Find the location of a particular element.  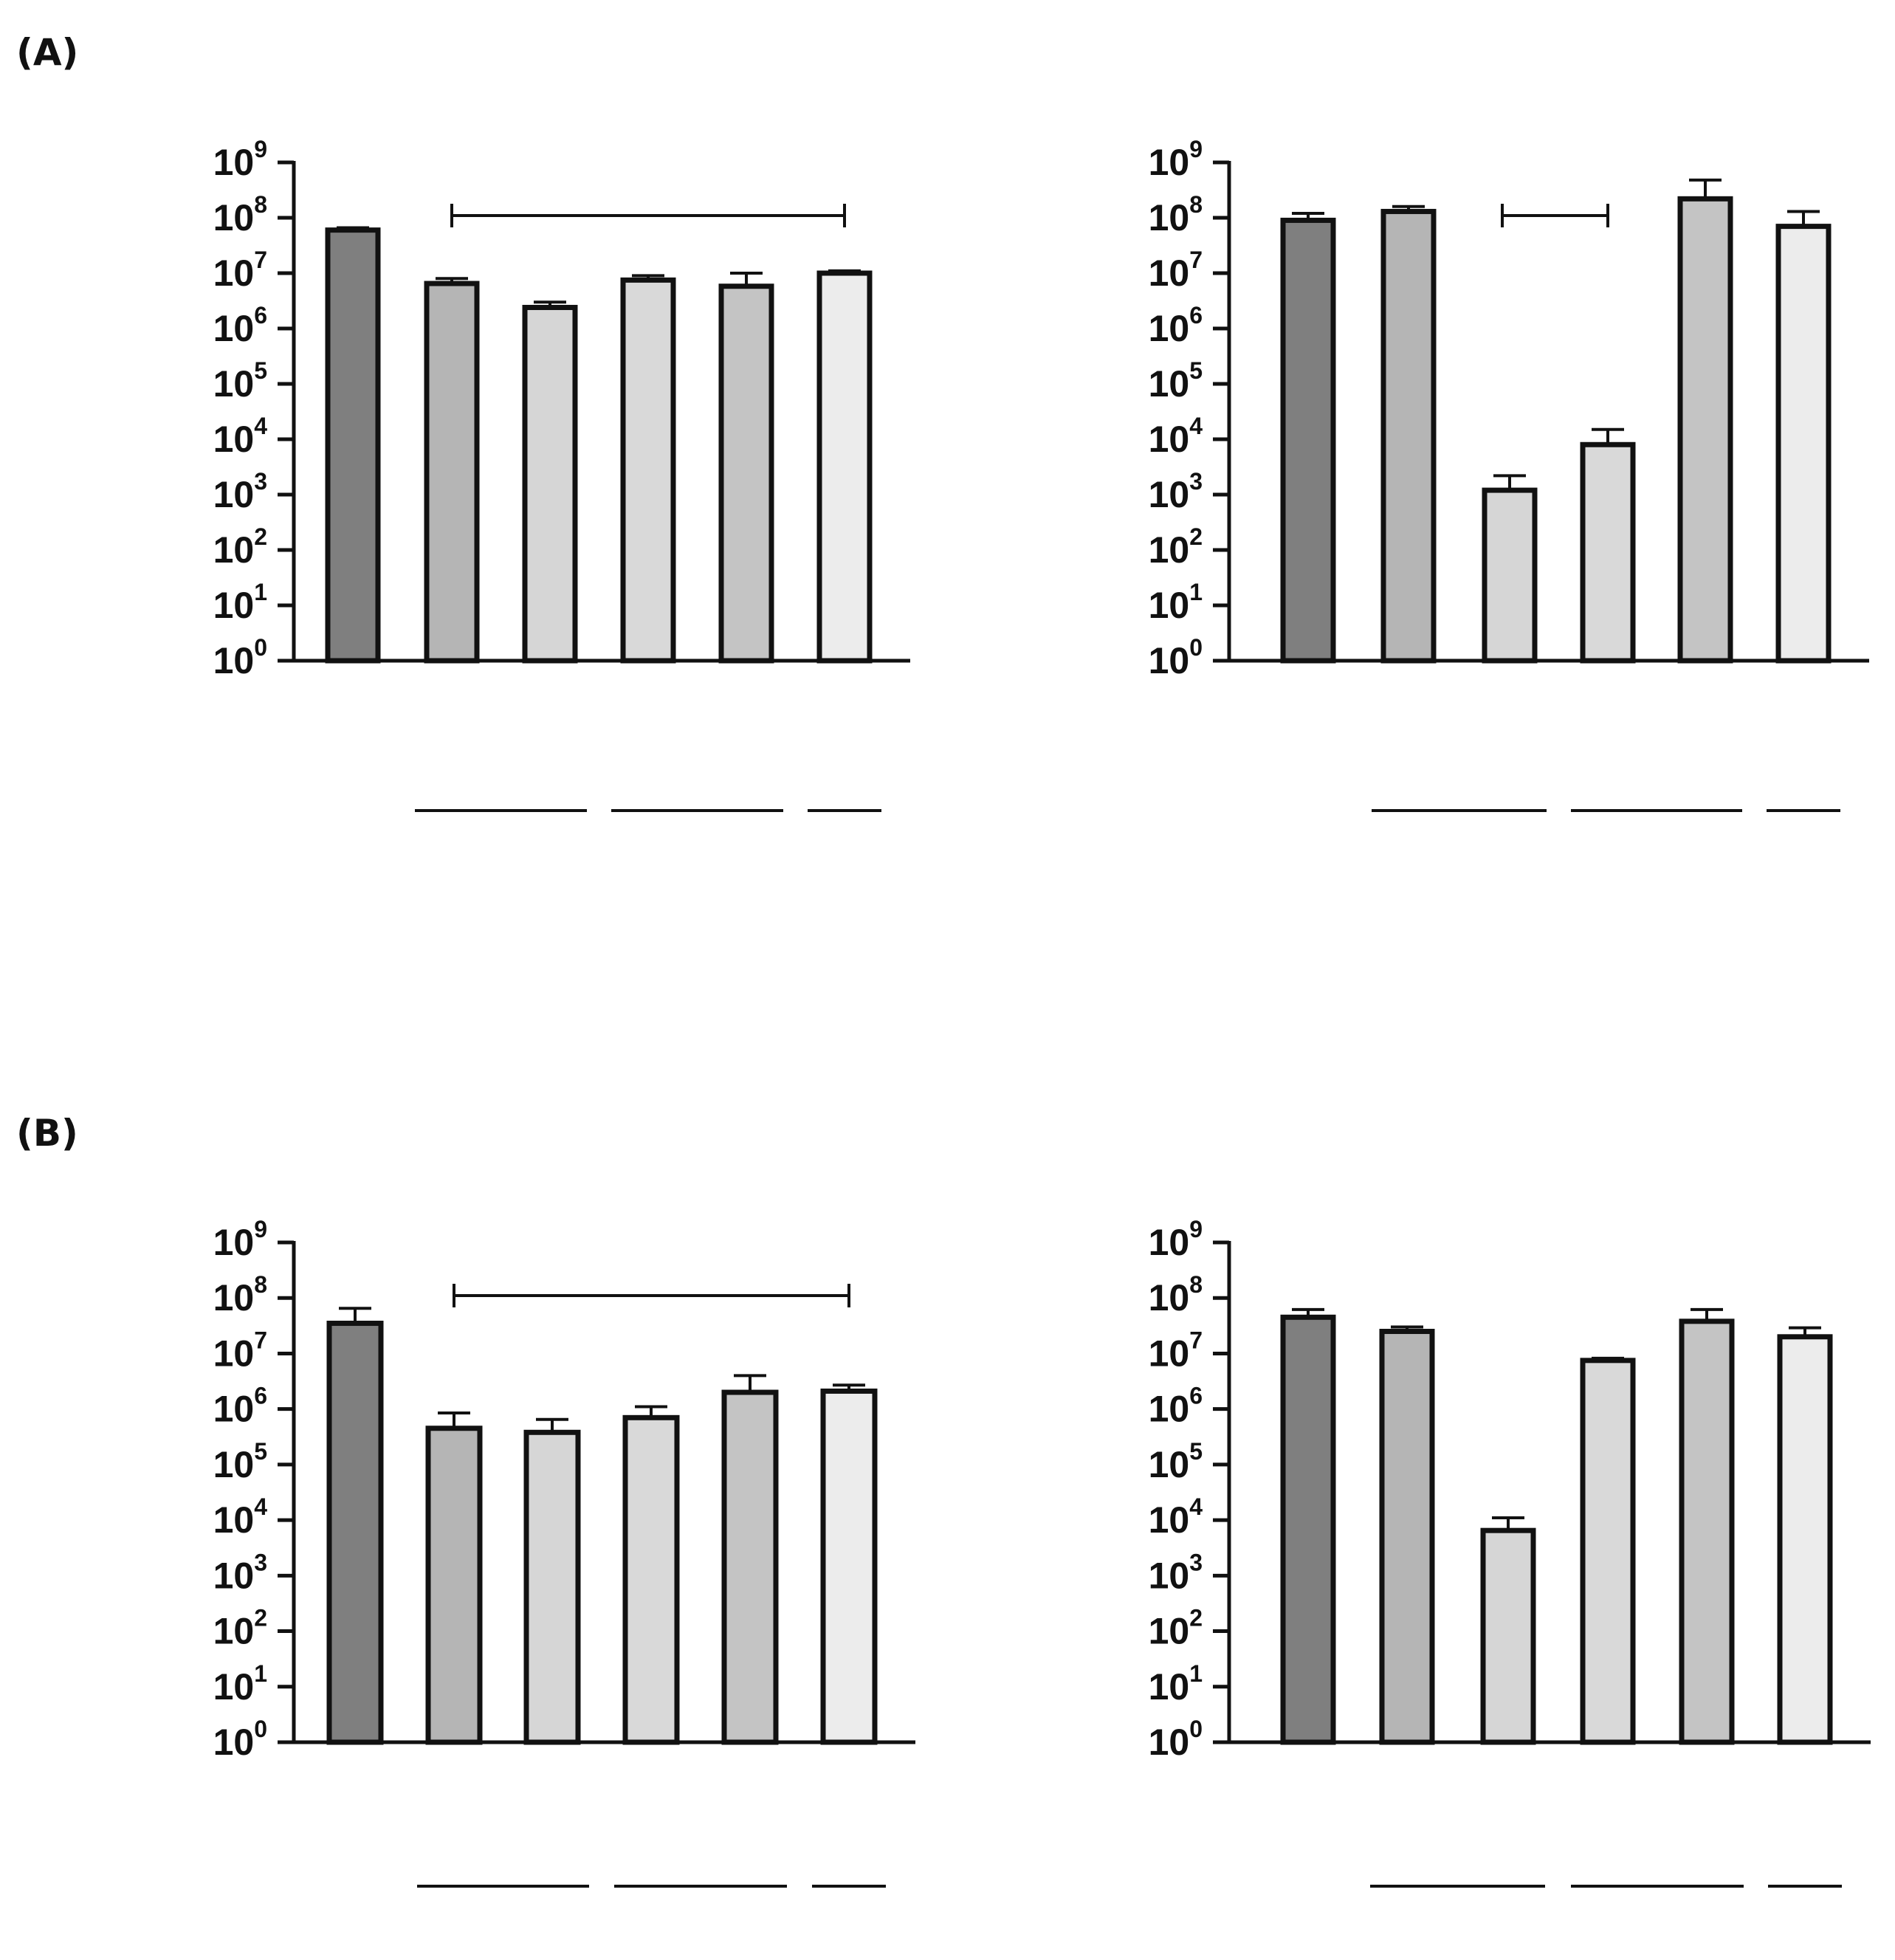

y-tick-label: 10² is located at coordinates (240, 1629).